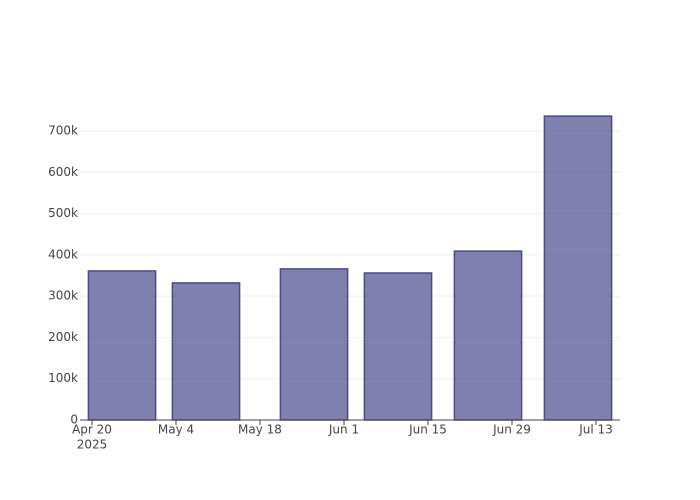  Describe the element at coordinates (74, 420) in the screenshot. I see `y-tick-label: 0` at that location.